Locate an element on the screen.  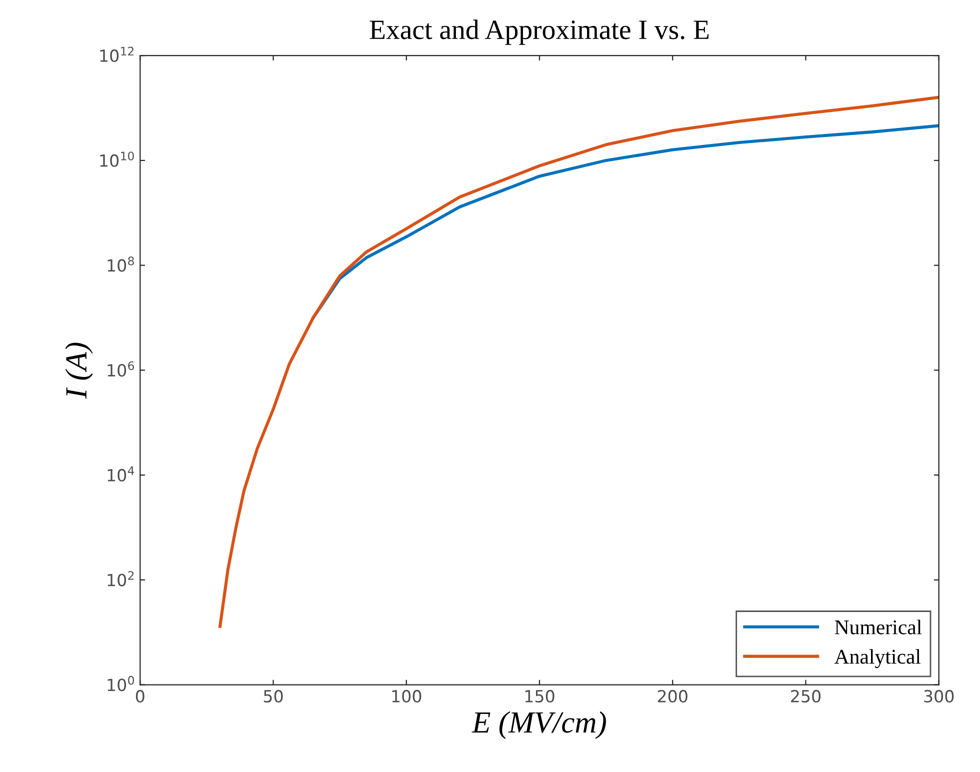
x-tick-label: 300 is located at coordinates (939, 696).